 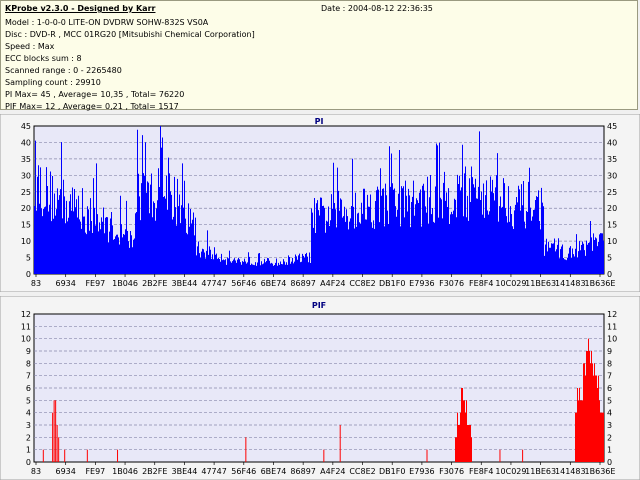 What do you see at coordinates (274, 471) in the screenshot?
I see `pif-xtick-label: 6BE74` at bounding box center [274, 471].